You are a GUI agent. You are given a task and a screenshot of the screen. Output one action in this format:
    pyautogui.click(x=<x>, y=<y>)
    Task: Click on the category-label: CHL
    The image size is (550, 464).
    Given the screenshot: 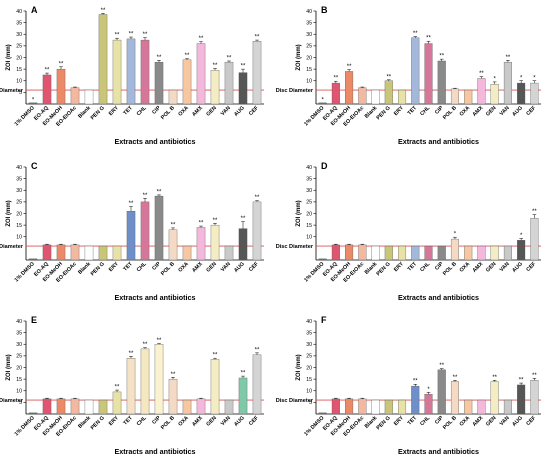 What is the action you would take?
    pyautogui.click(x=425, y=111)
    